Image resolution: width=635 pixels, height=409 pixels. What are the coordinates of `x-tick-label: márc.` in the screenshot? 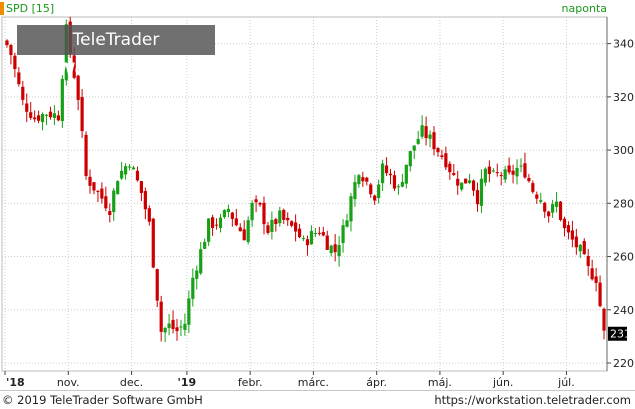 It's located at (313, 382).